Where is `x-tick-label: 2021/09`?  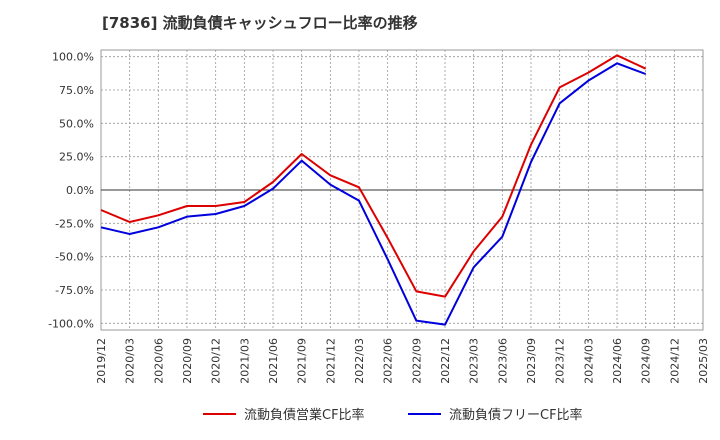
x-tick-label: 2021/09 is located at coordinates (302, 361).